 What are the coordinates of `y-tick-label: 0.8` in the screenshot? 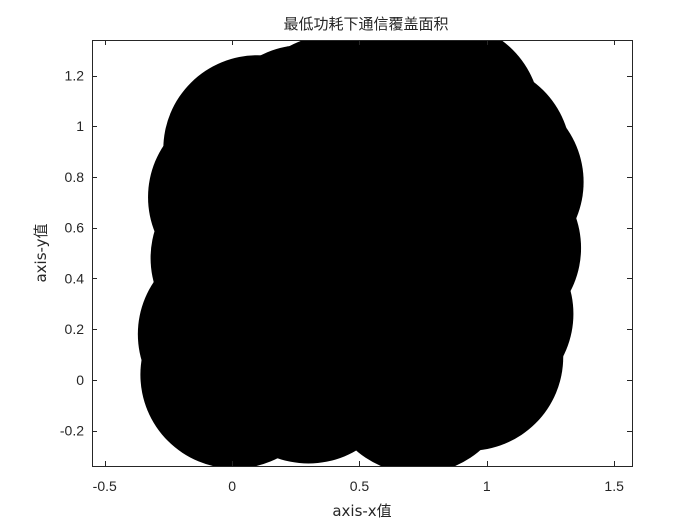 It's located at (75, 177).